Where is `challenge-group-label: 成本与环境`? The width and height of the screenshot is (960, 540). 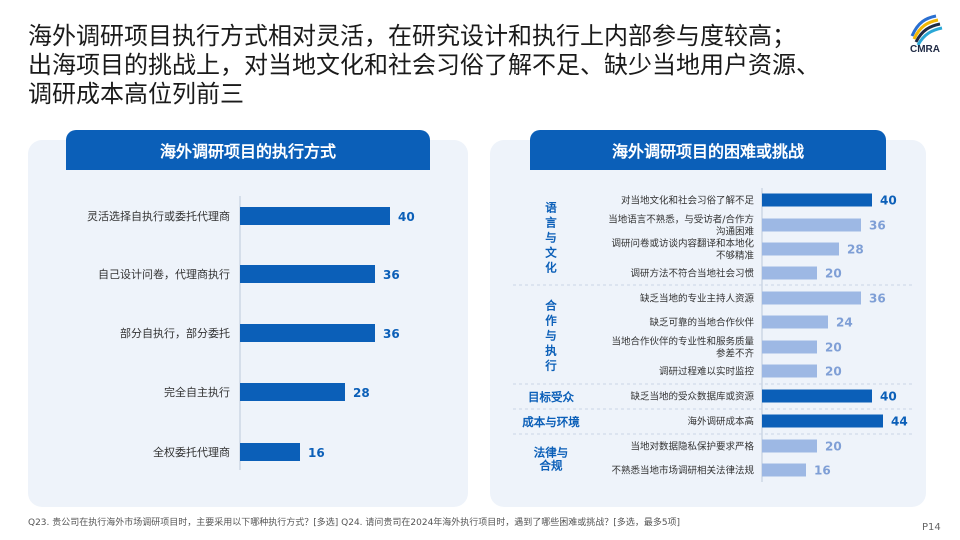 challenge-group-label: 成本与环境 is located at coordinates (551, 422).